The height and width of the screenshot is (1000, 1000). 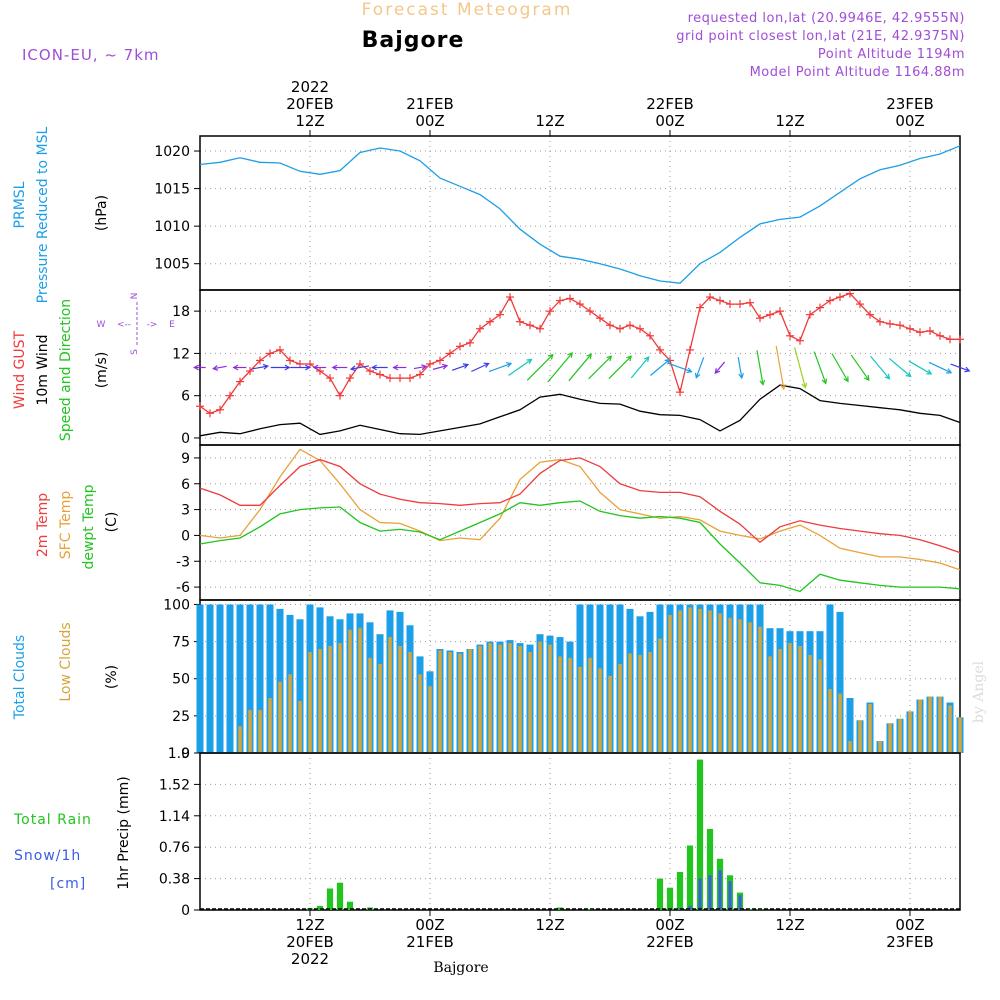 What do you see at coordinates (101, 325) in the screenshot?
I see `compass-w: W` at bounding box center [101, 325].